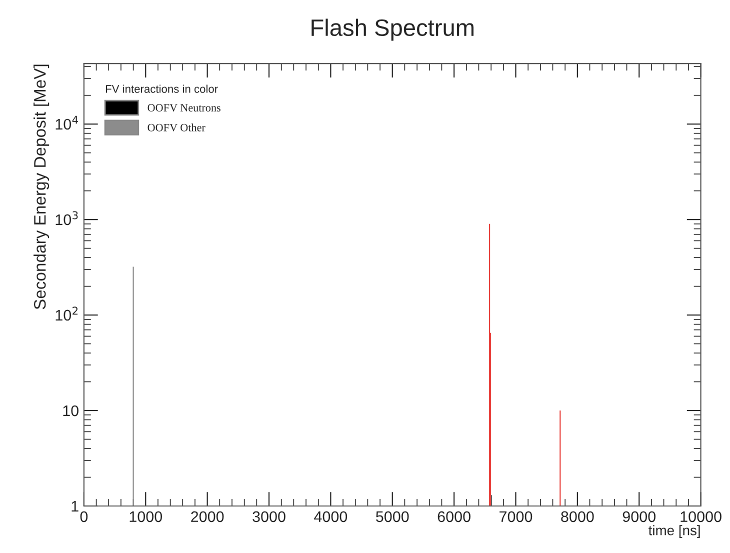 This screenshot has height=553, width=730. What do you see at coordinates (331, 516) in the screenshot?
I see `x-tick-label: 4000` at bounding box center [331, 516].